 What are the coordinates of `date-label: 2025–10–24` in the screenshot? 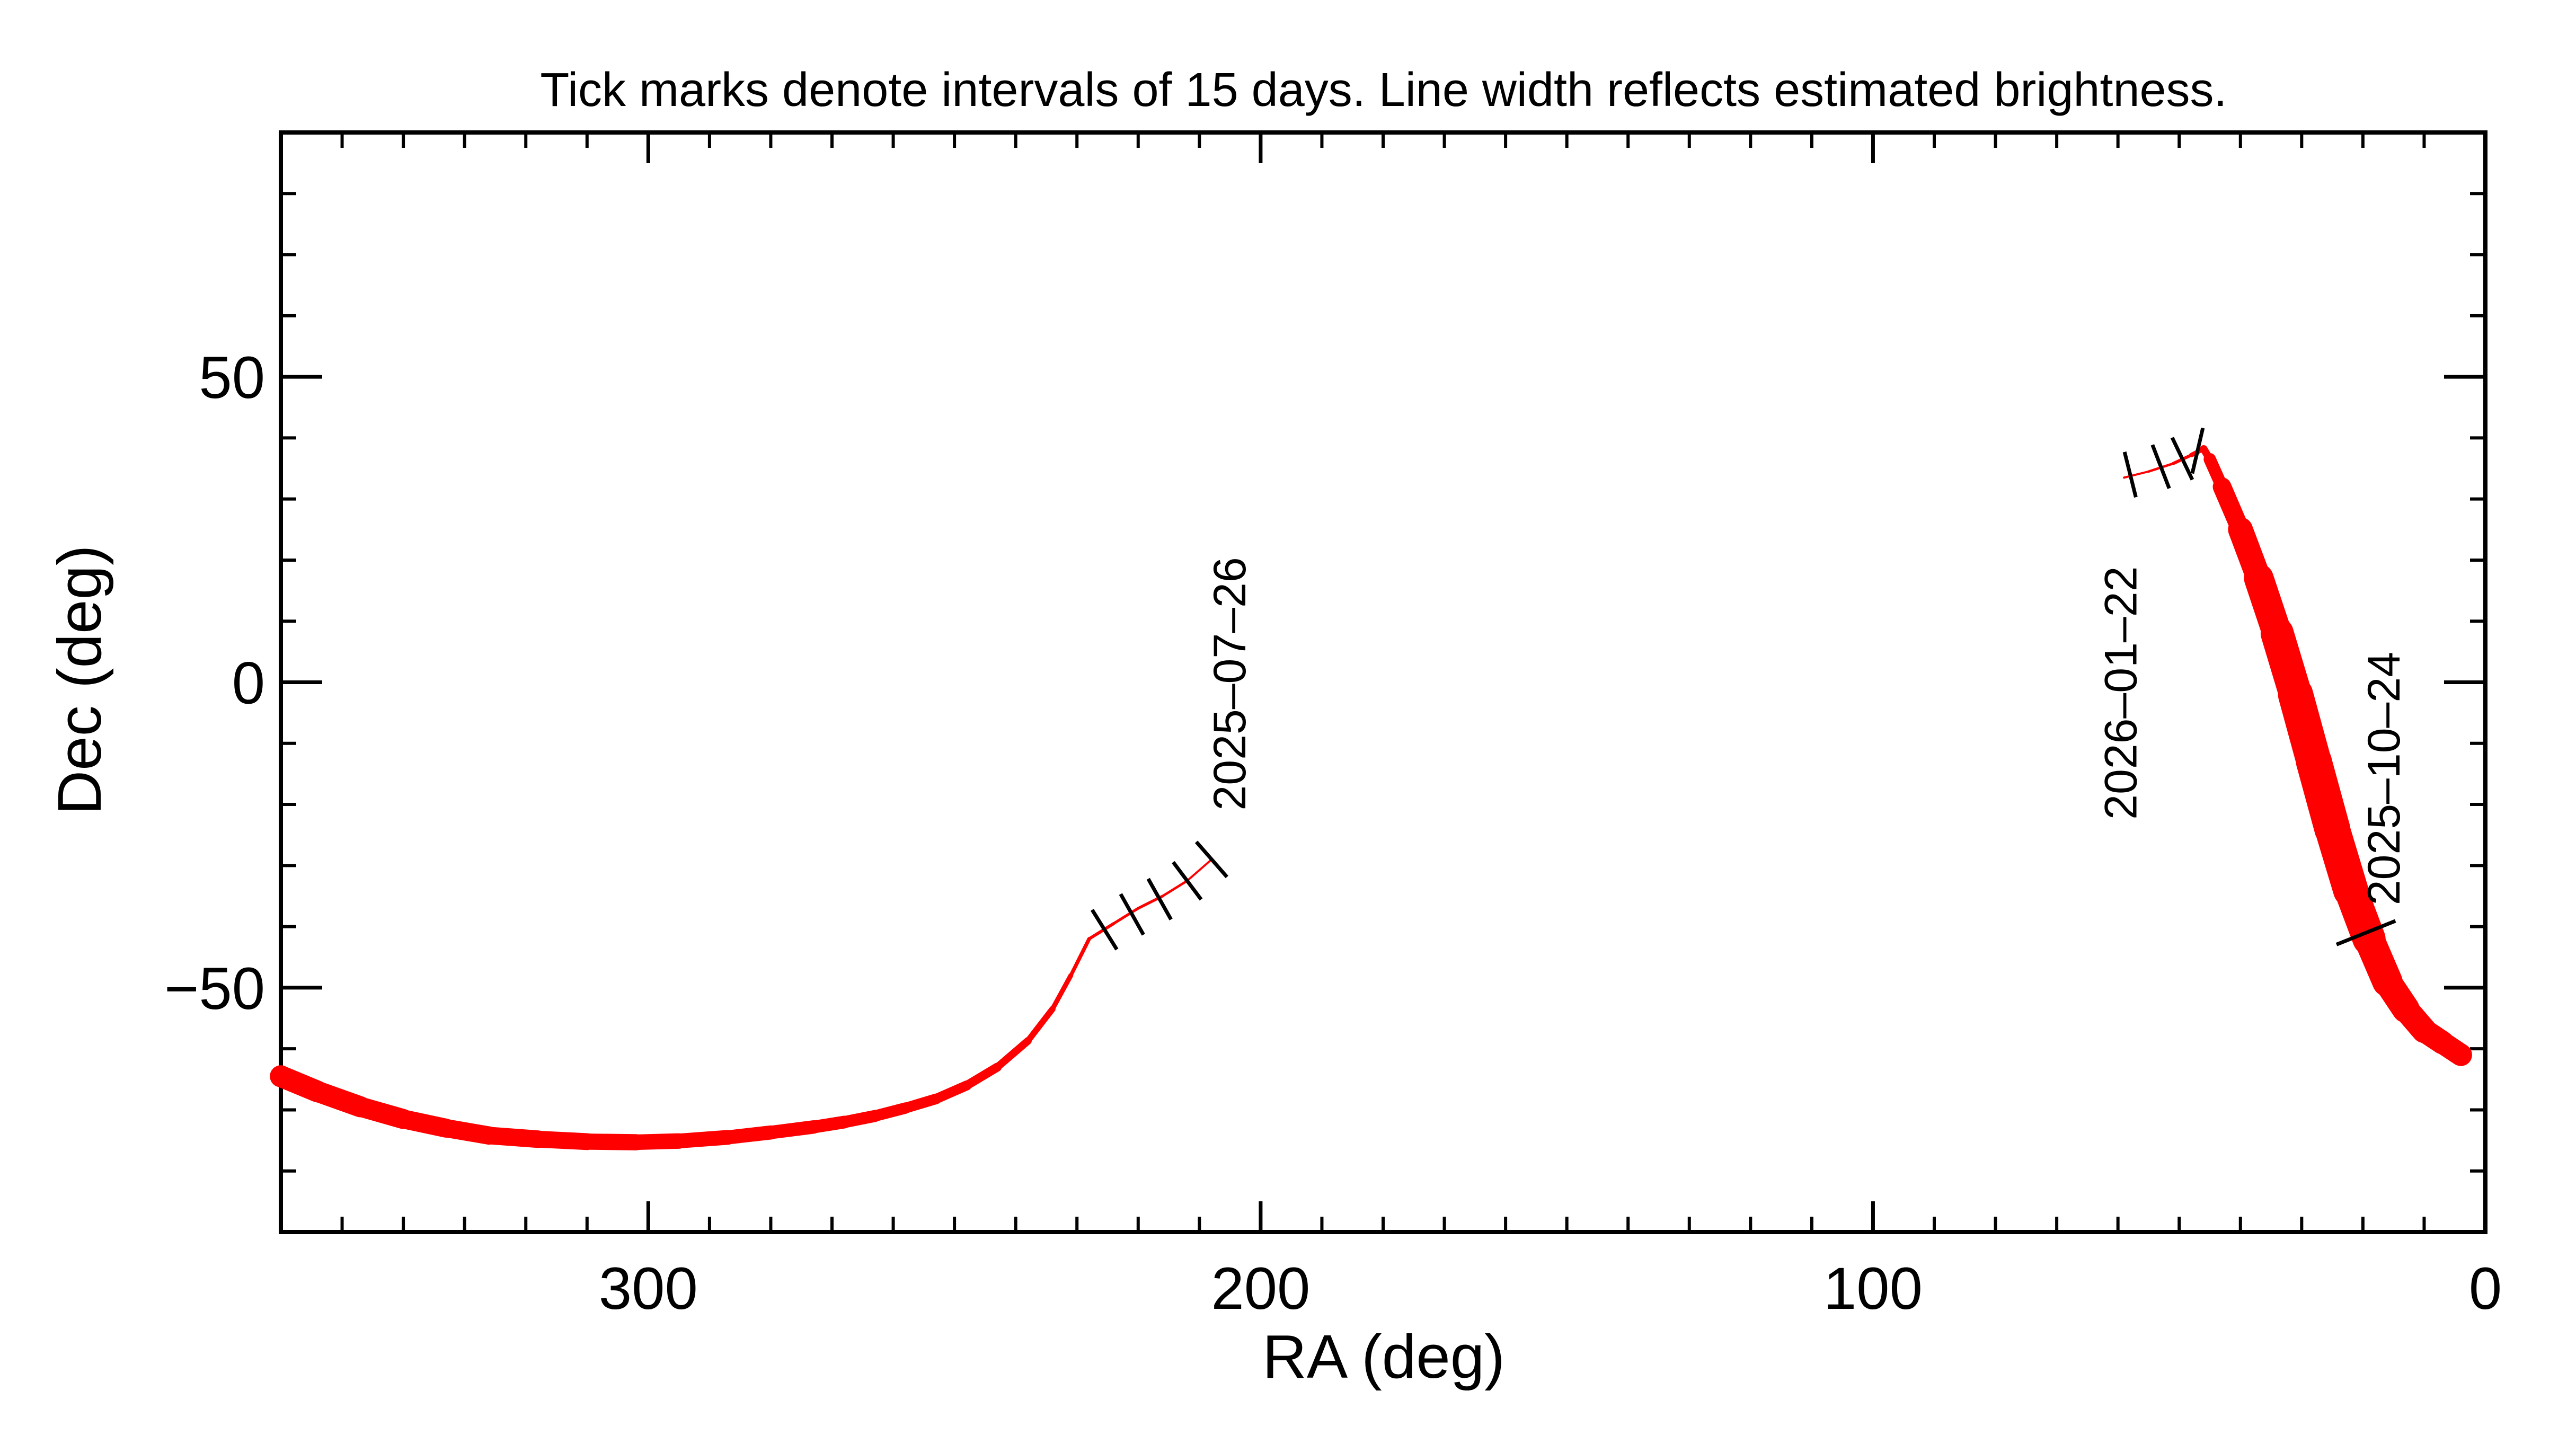 It's located at (2384, 778).